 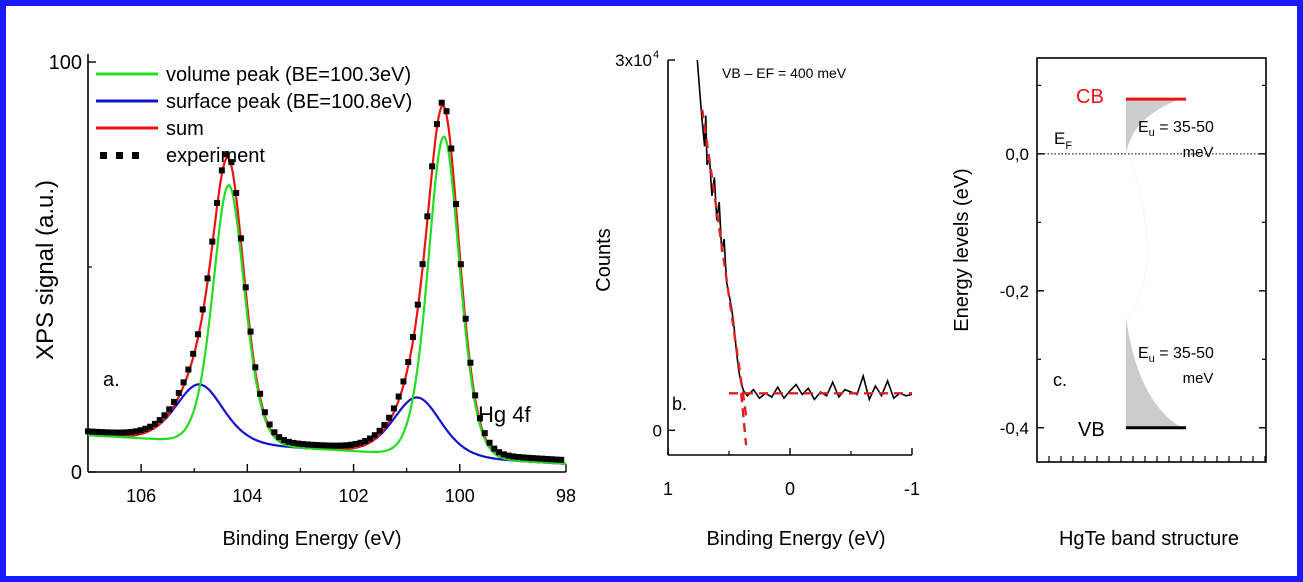 I want to click on panel-label: a., so click(x=111, y=380).